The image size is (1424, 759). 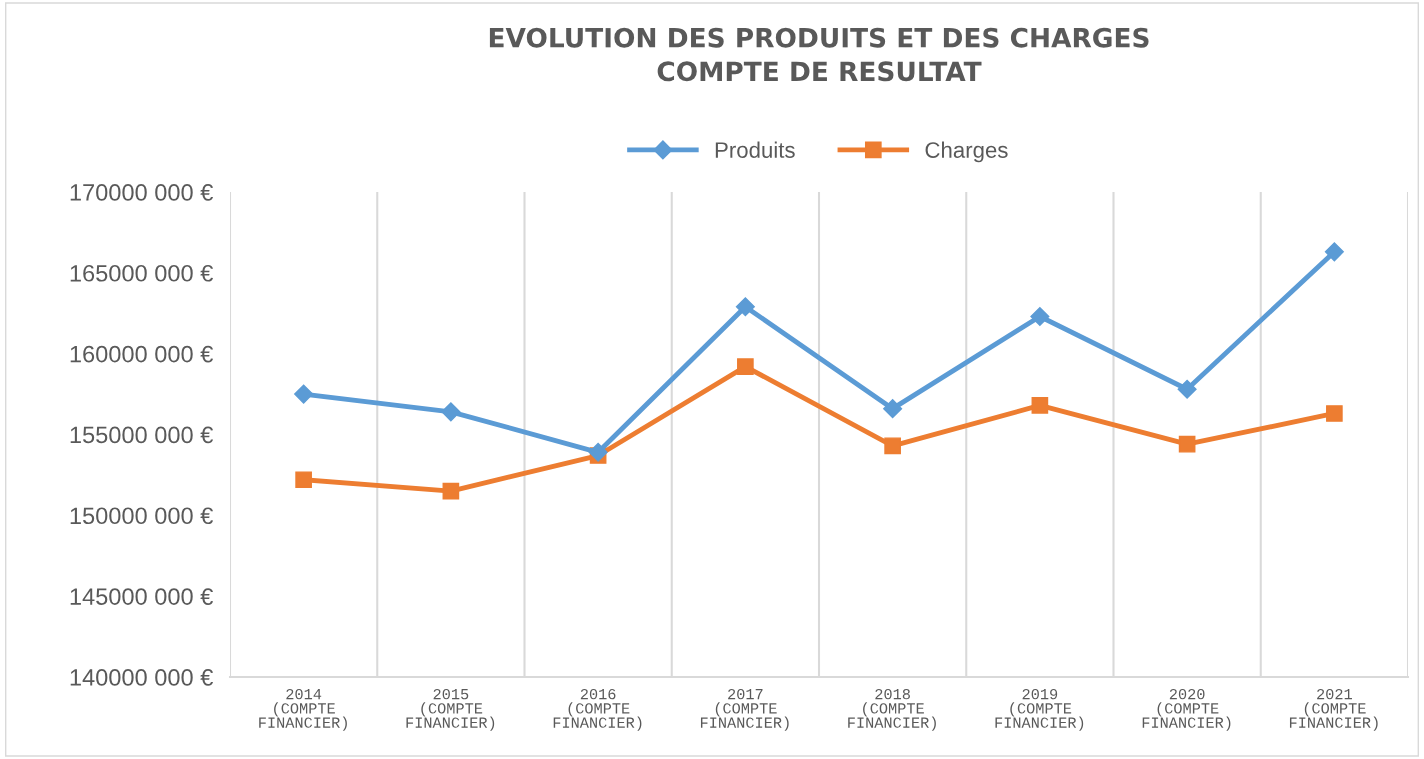 What do you see at coordinates (892, 709) in the screenshot?
I see `x-tick-label: 2018 (COMPTE FINANCIER)` at bounding box center [892, 709].